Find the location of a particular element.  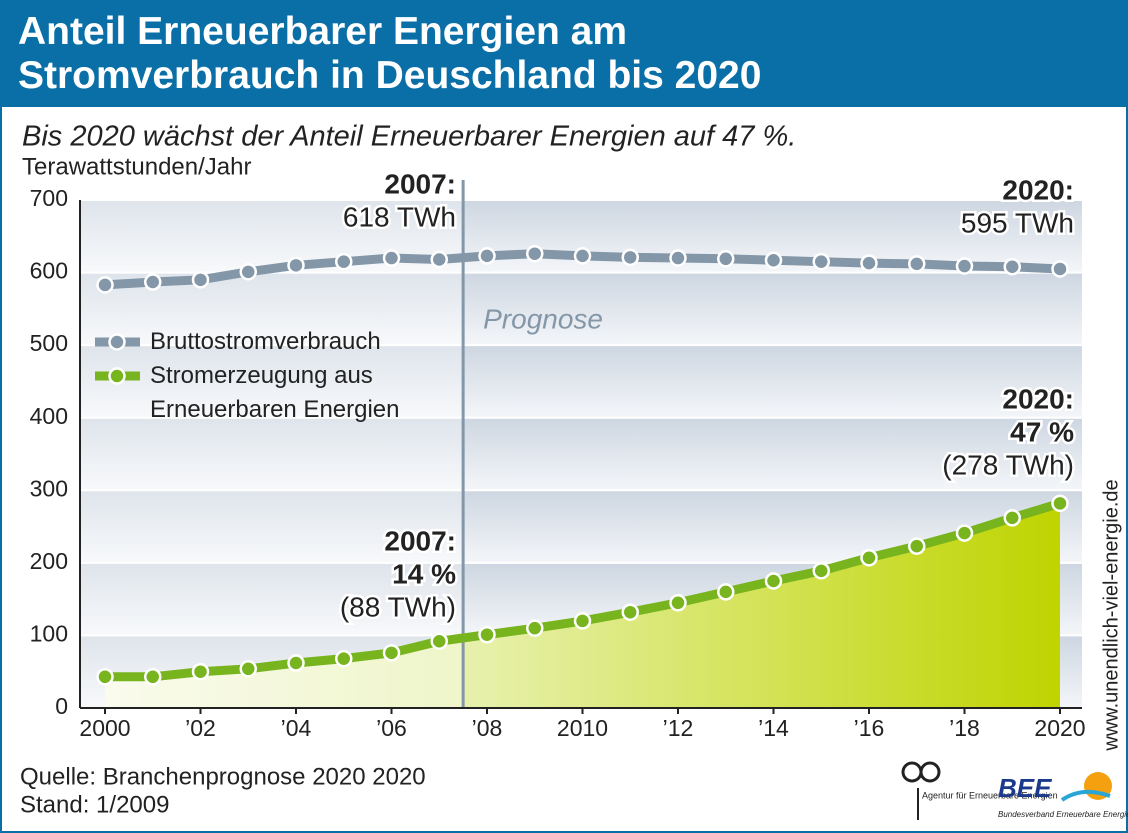

annotation: (278 TWh) is located at coordinates (1008, 464).